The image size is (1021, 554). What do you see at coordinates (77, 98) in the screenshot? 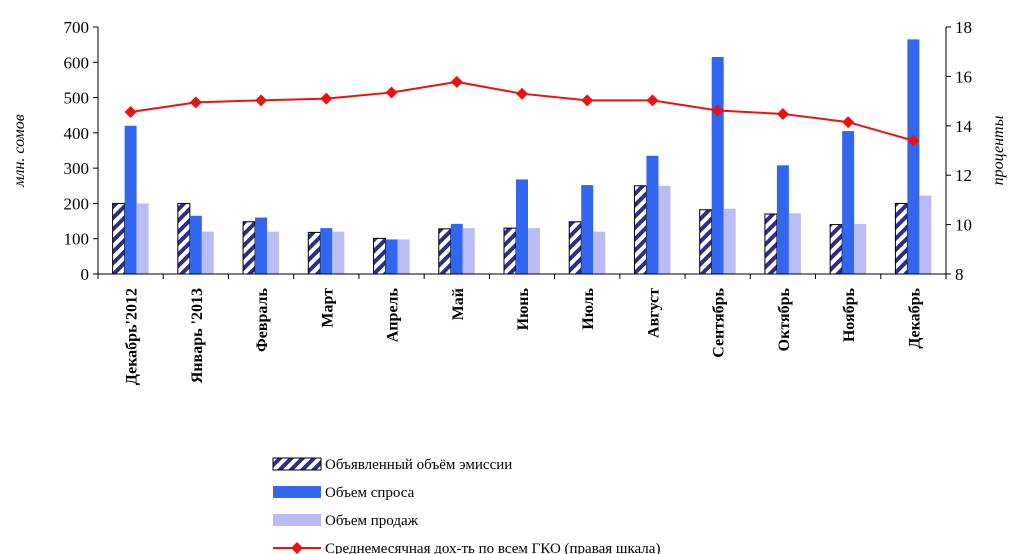
I see `y-tick-label: 500` at bounding box center [77, 98].